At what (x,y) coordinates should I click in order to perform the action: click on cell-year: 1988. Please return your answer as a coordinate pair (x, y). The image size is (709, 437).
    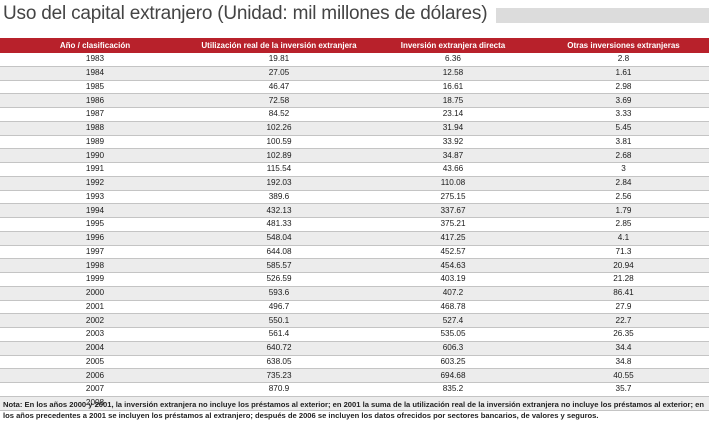
    Looking at the image, I should click on (95, 128).